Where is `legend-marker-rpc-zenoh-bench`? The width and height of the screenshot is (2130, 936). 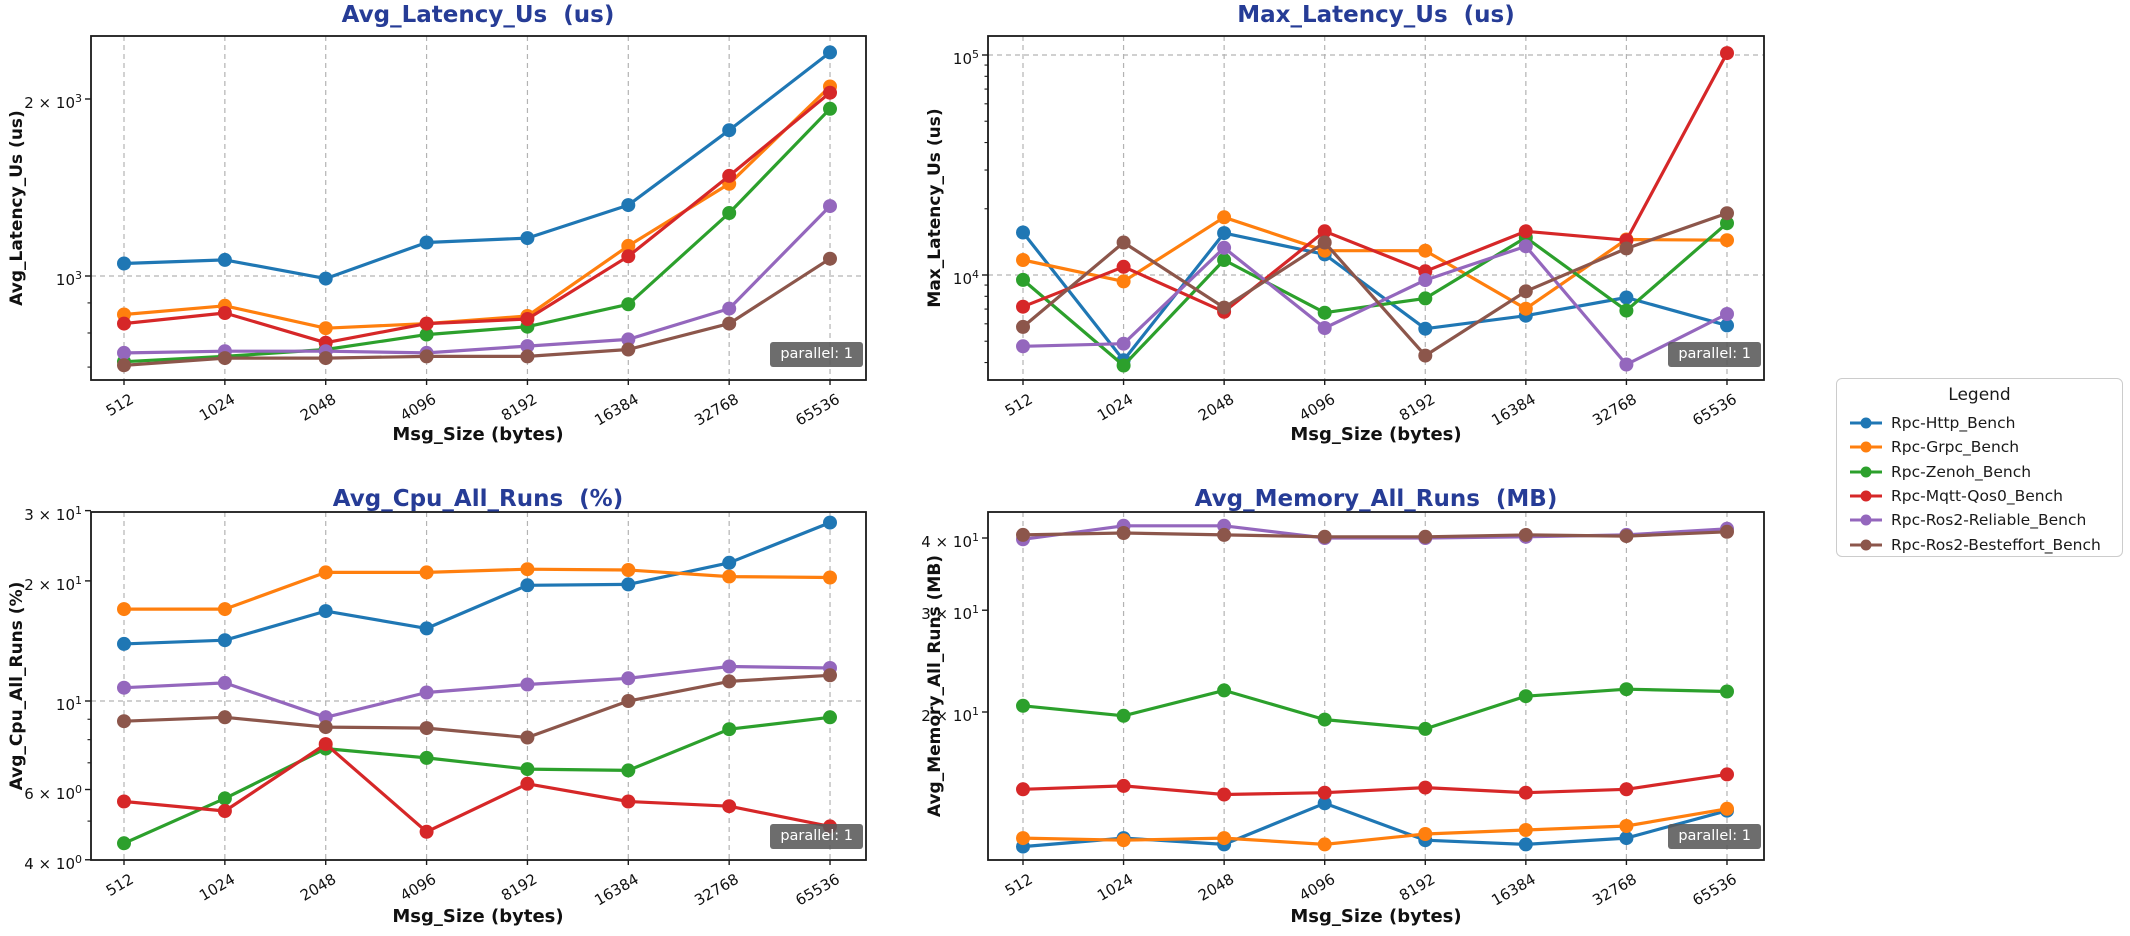
legend-marker-rpc-zenoh-bench is located at coordinates (1866, 472).